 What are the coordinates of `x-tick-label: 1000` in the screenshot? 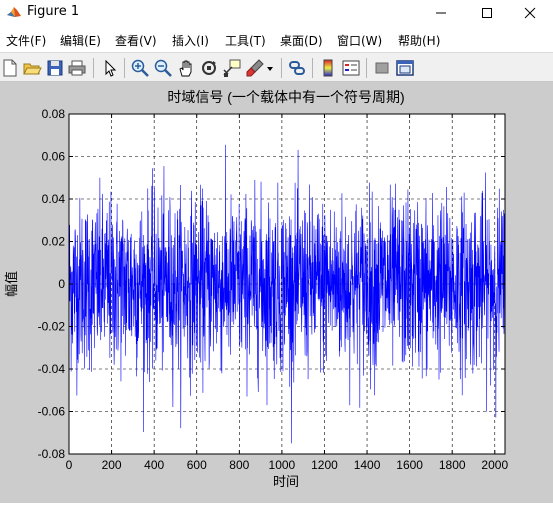 It's located at (282, 465).